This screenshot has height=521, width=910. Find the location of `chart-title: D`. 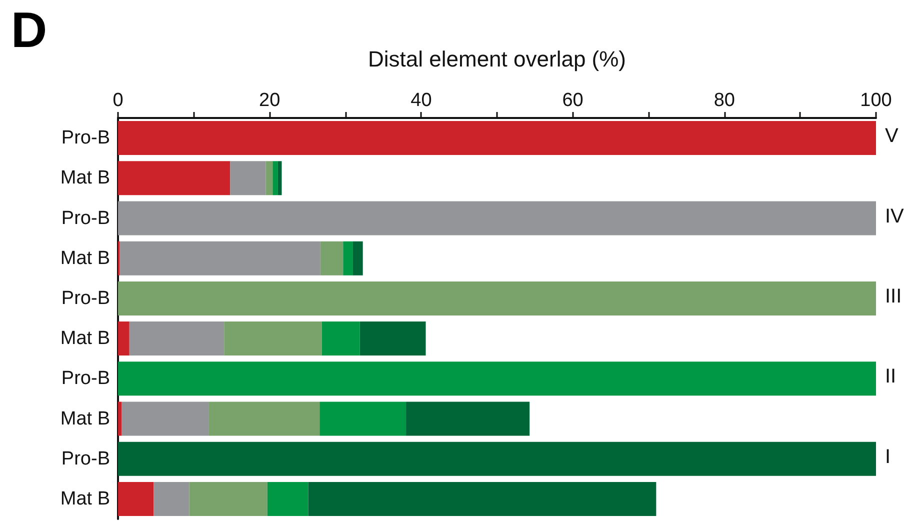

chart-title: D is located at coordinates (29, 30).